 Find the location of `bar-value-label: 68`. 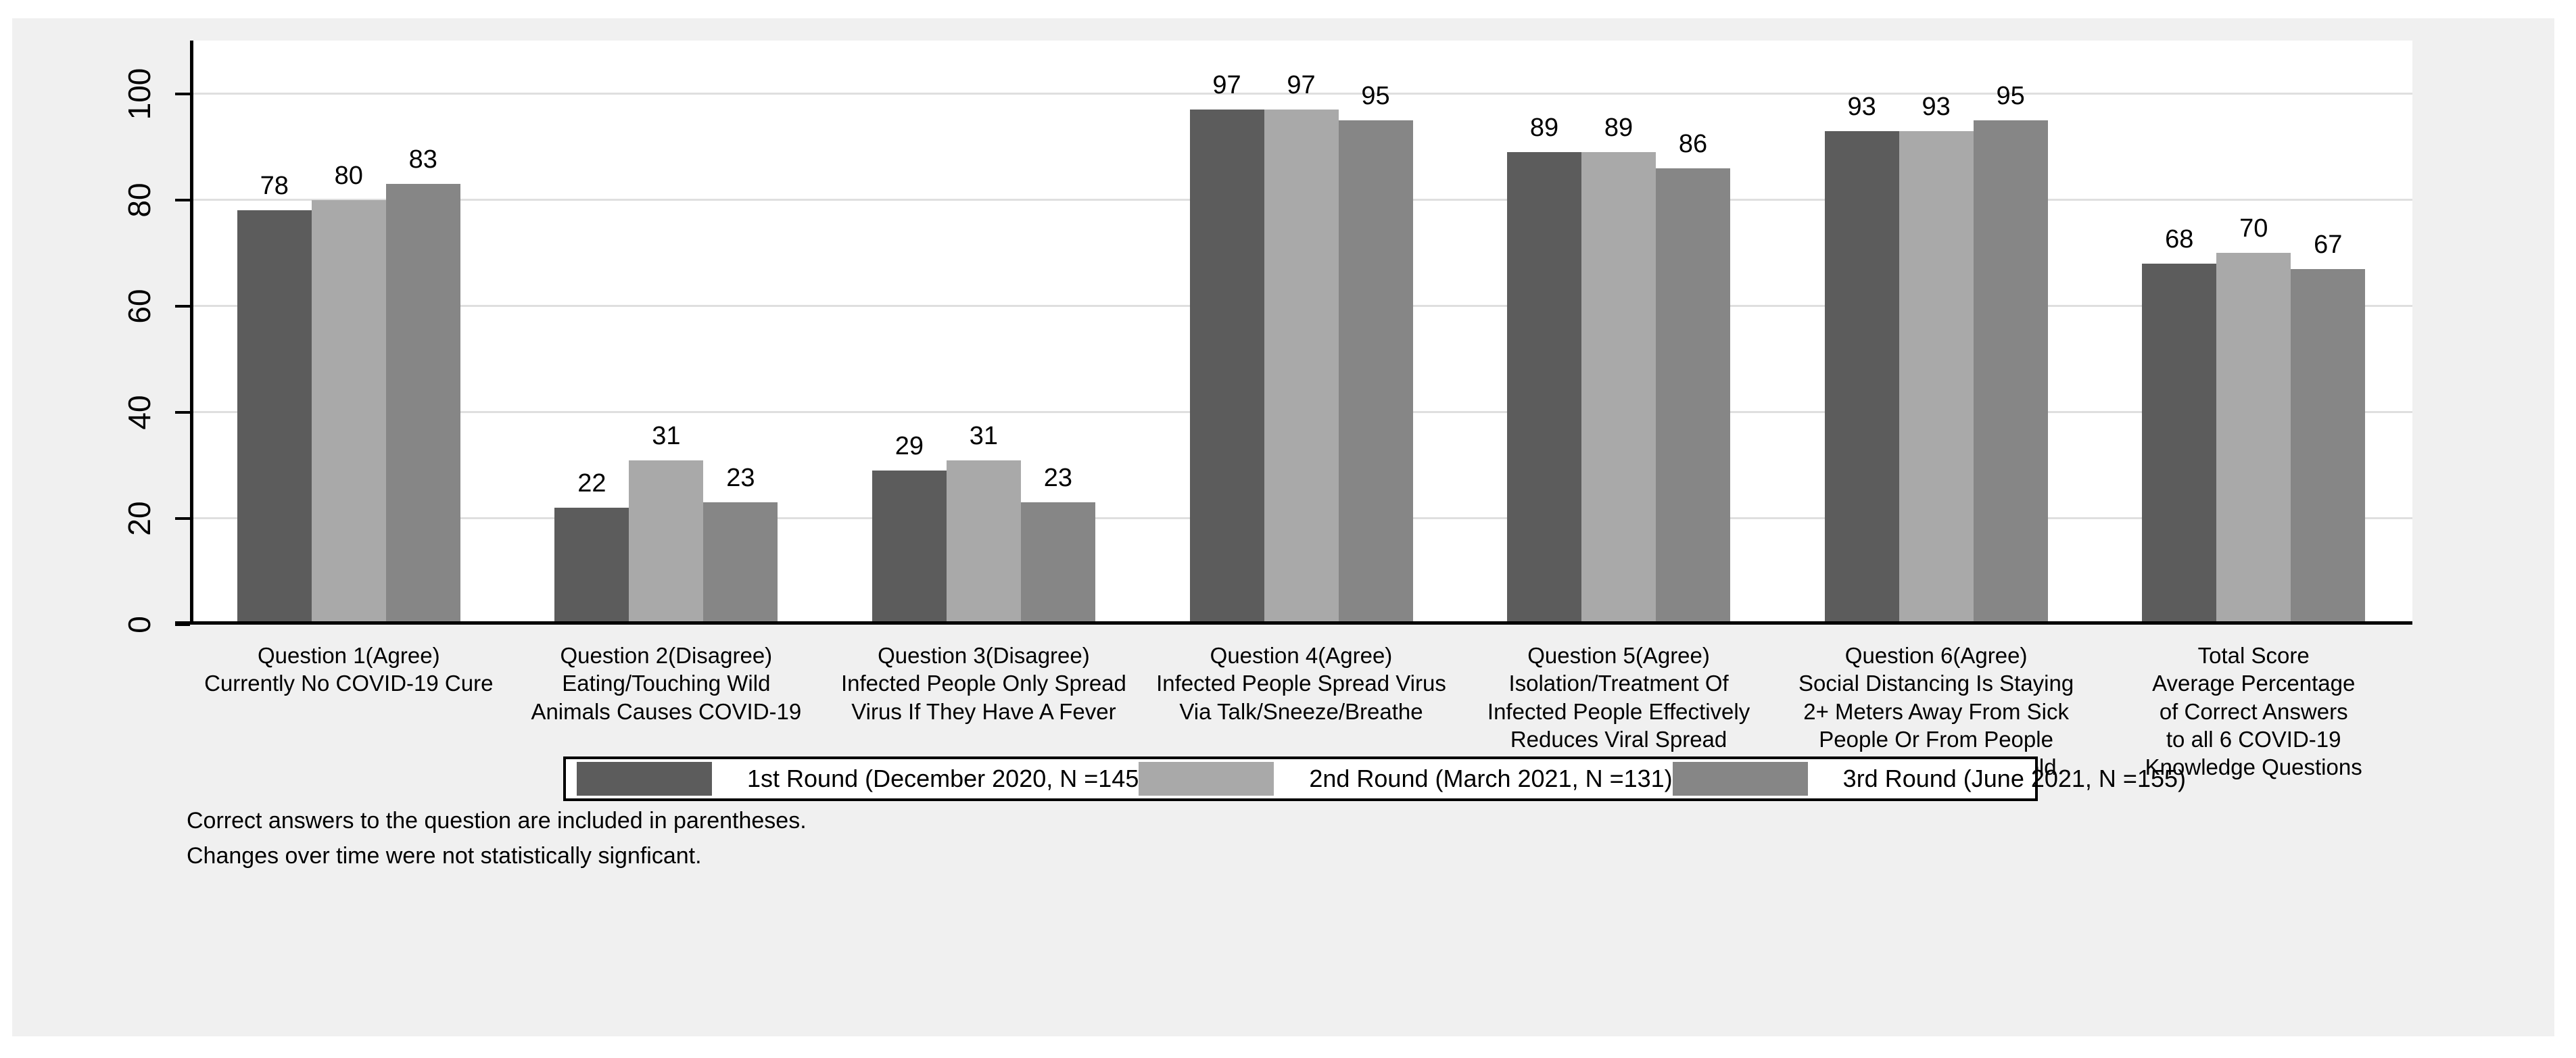

bar-value-label: 68 is located at coordinates (2179, 239).